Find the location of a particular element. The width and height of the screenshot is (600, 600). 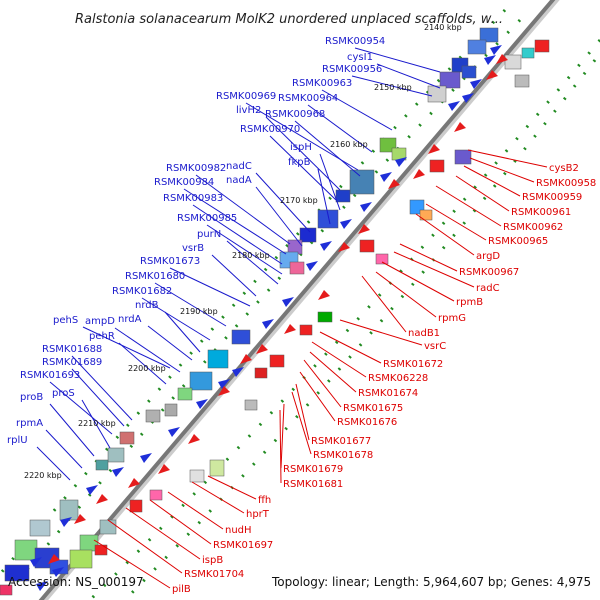

forward-gene-label: pehS is located at coordinates (65, 320).